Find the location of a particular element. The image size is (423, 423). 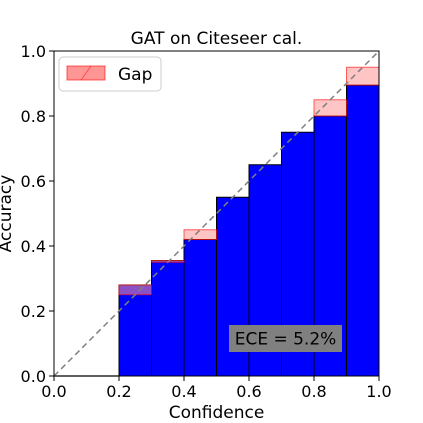

ece-text: ECE = 5.2% is located at coordinates (286, 340).